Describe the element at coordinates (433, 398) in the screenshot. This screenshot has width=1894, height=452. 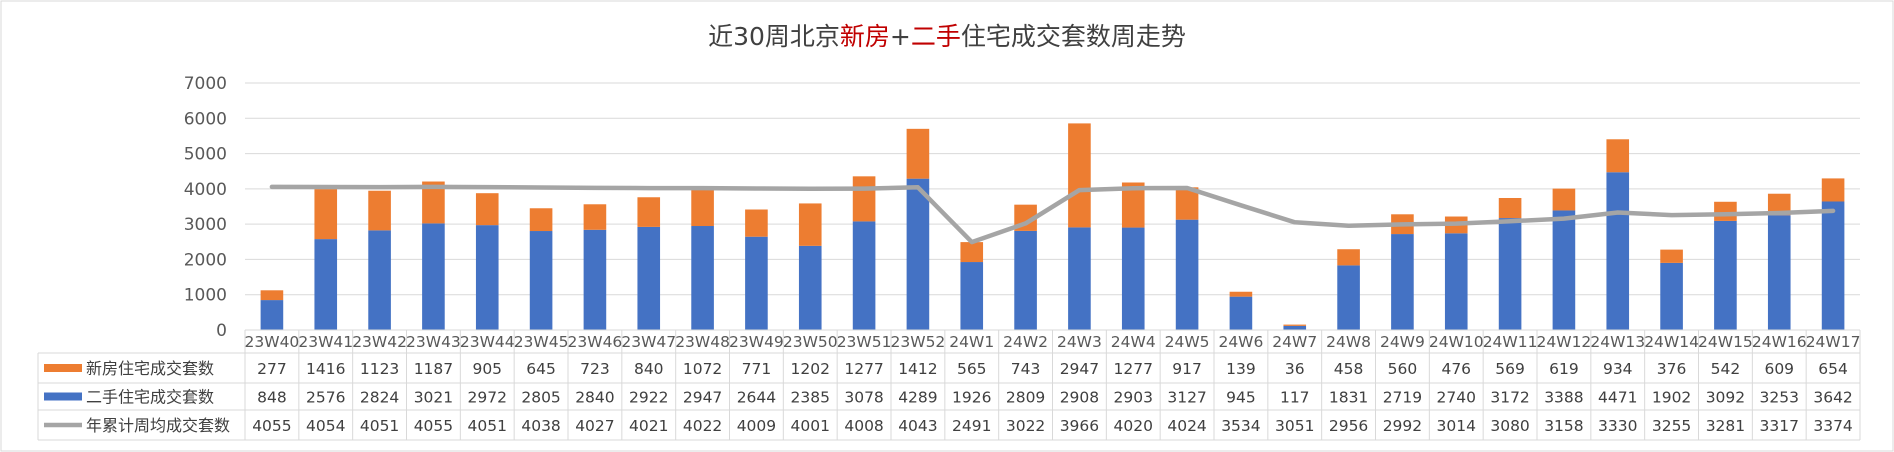
I see `table-cell-value: 3021` at that location.